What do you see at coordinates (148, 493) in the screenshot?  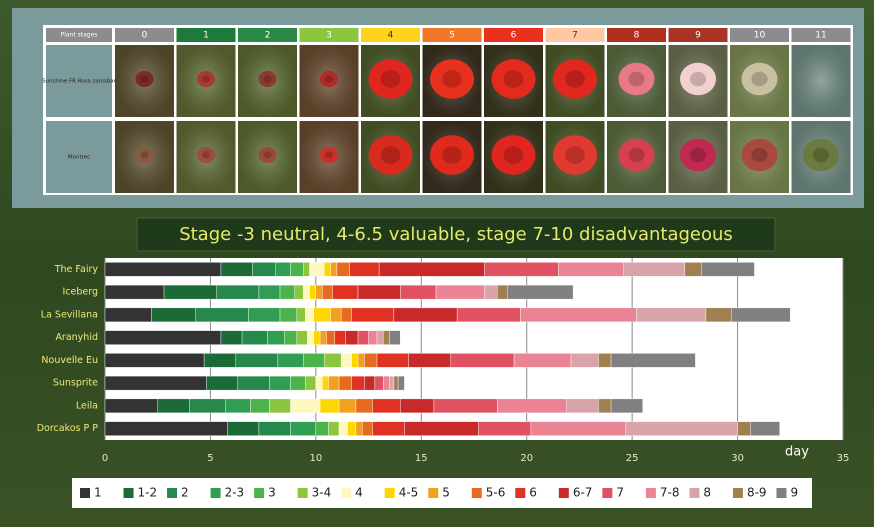 I see `legend-label: 1-2` at bounding box center [148, 493].